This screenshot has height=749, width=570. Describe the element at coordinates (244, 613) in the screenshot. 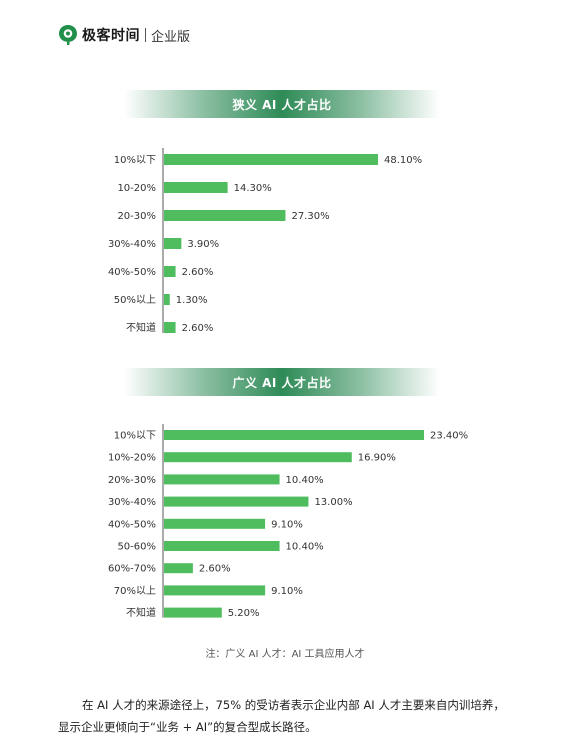

I see `value-label: 5.20%` at that location.